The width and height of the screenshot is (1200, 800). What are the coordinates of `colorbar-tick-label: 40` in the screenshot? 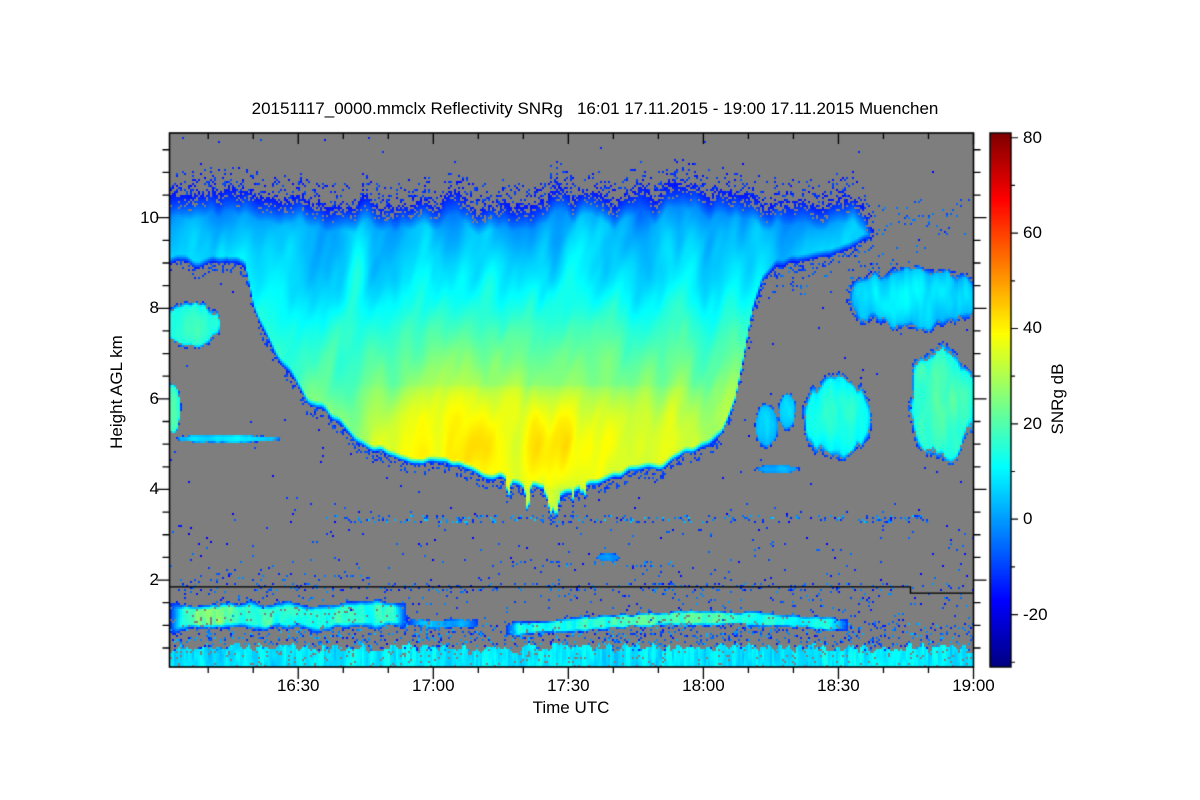 It's located at (1032, 328).